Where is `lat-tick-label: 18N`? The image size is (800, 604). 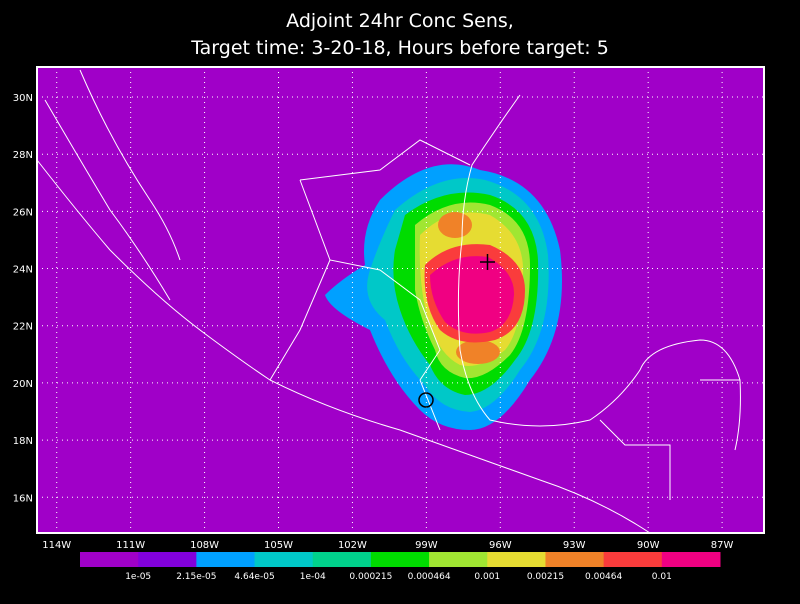
lat-tick-label: 18N is located at coordinates (23, 441).